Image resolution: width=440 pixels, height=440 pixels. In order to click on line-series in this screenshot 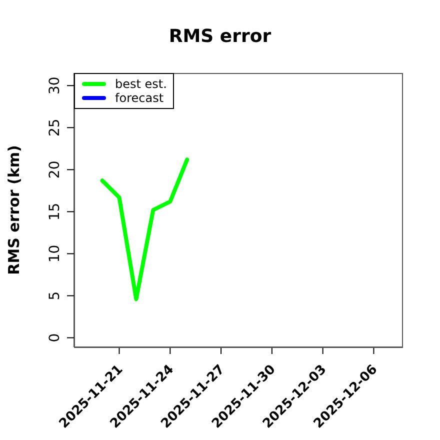, I will do `click(145, 230)`.